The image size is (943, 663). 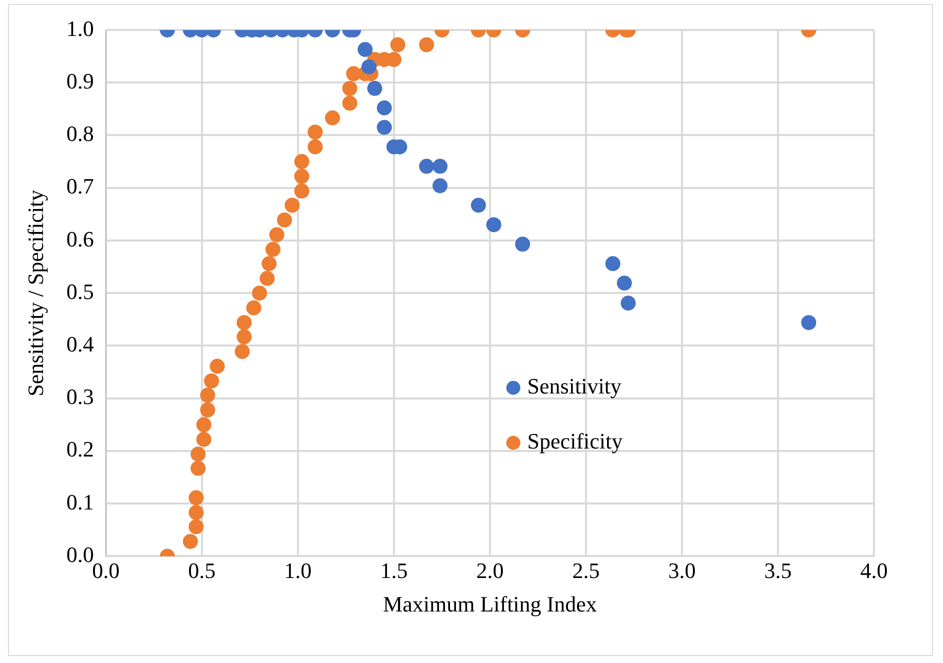 I want to click on x-tick-label: 2.5, so click(x=586, y=571).